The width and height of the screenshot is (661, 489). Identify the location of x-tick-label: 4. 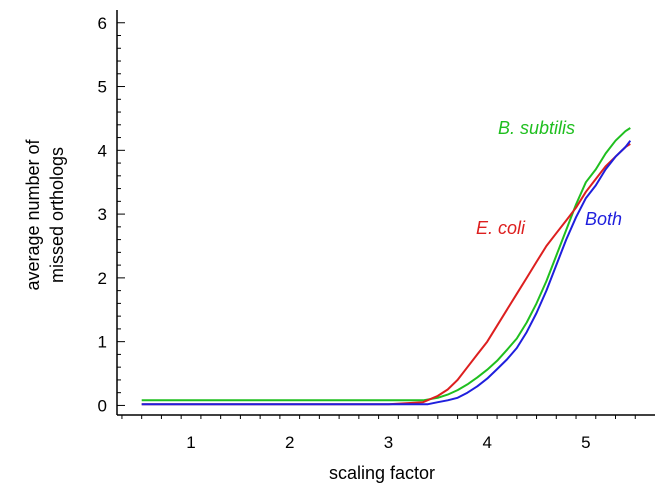
(486, 442).